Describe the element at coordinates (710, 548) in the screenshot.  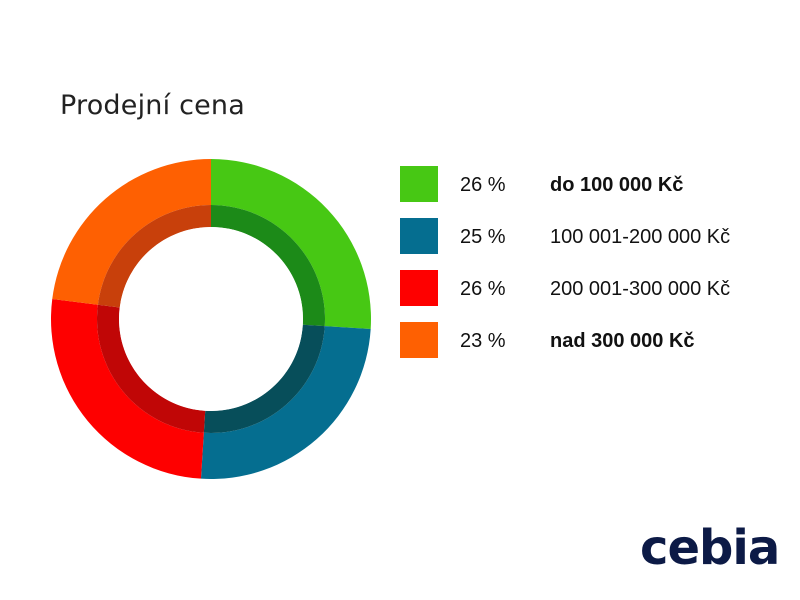
I see `cebia-logo: cebia` at that location.